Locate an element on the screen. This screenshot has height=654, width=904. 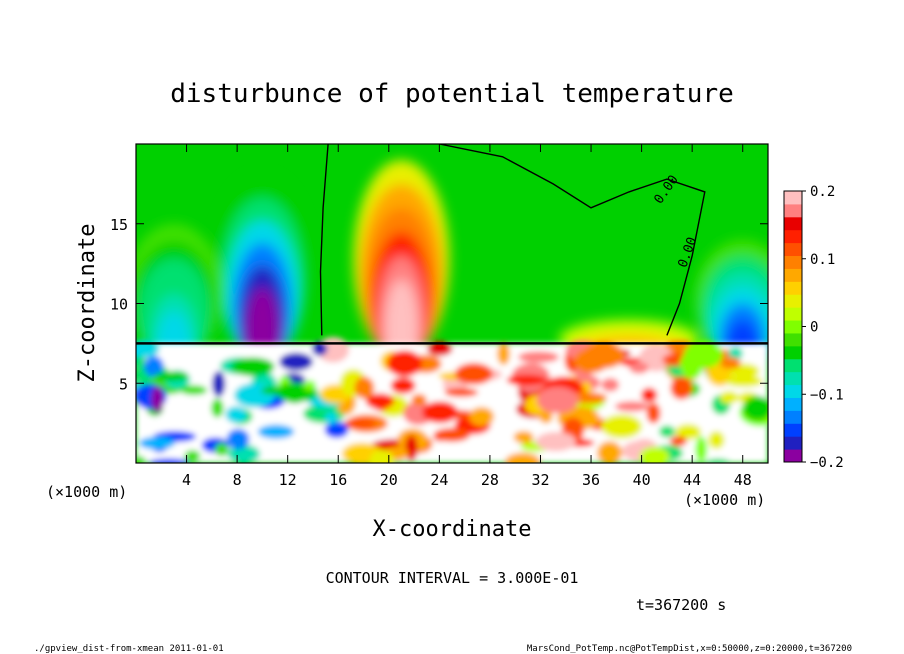
x-tick-label: 12 is located at coordinates (288, 480).